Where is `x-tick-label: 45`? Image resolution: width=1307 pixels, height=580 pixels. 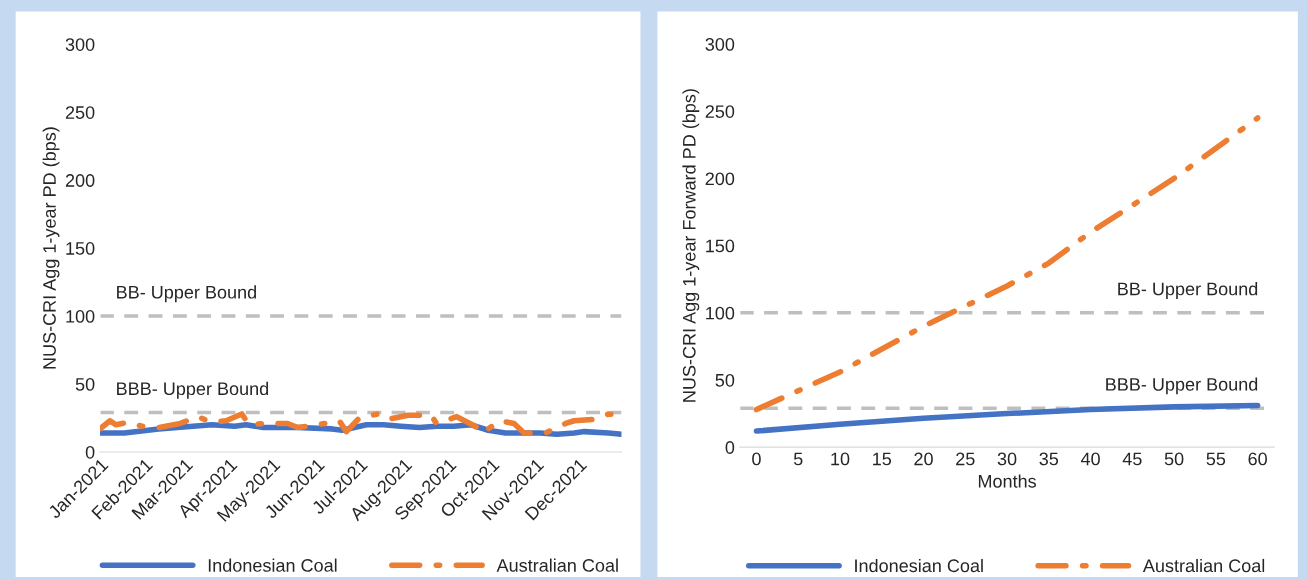 x-tick-label: 45 is located at coordinates (1132, 459).